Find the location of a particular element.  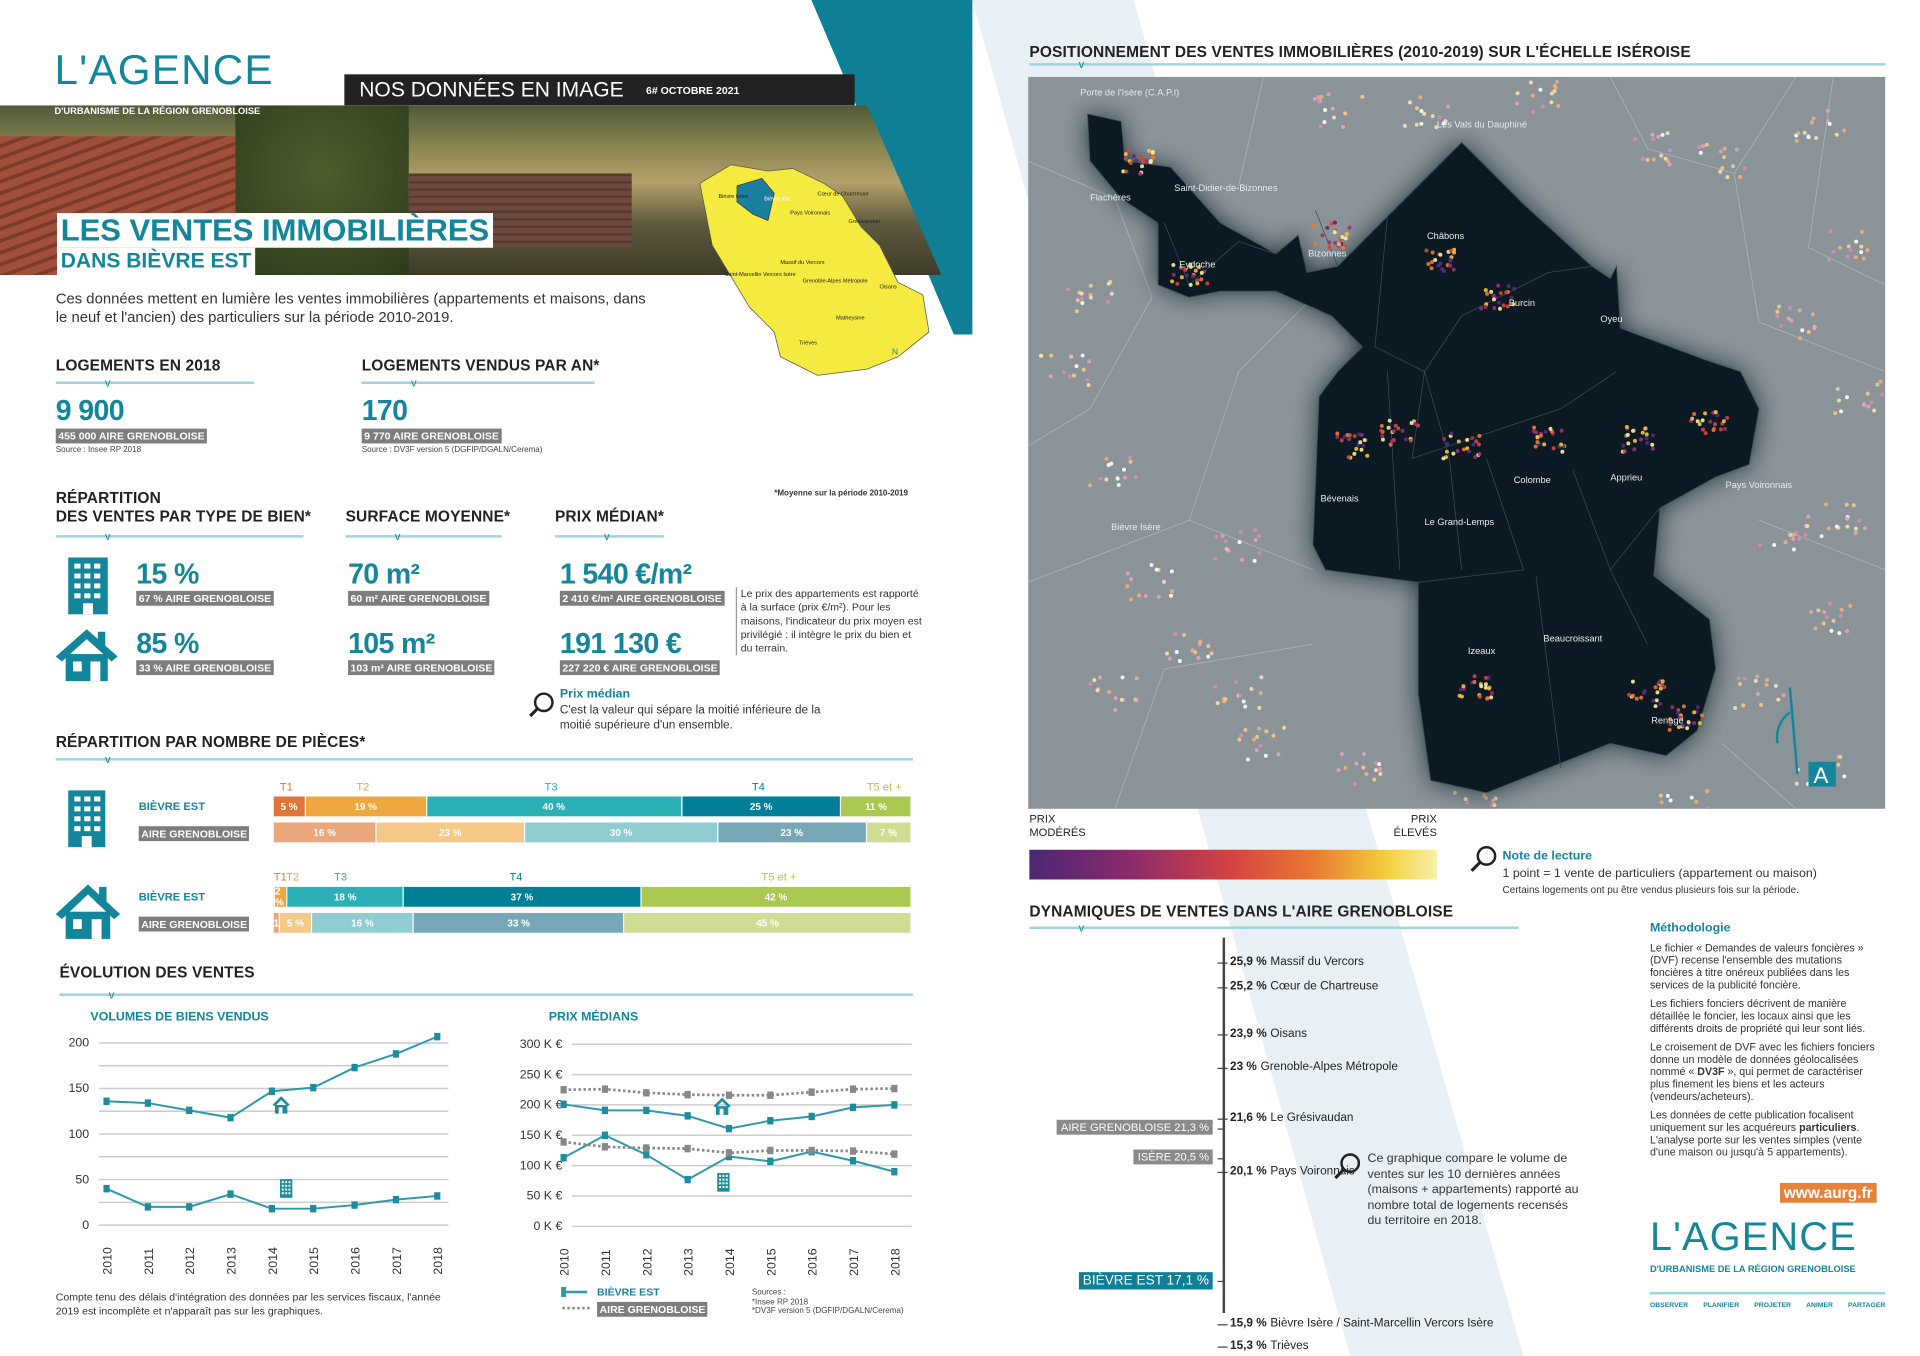

kpi-source-logements: Source : Insee RP 2018 is located at coordinates (98, 450).